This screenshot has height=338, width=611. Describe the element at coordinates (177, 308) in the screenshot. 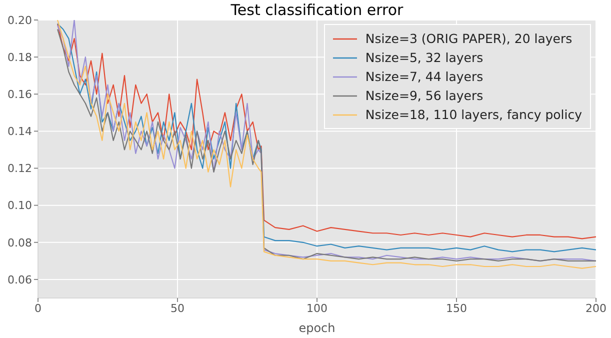

I see `x-tick-label: 50` at that location.